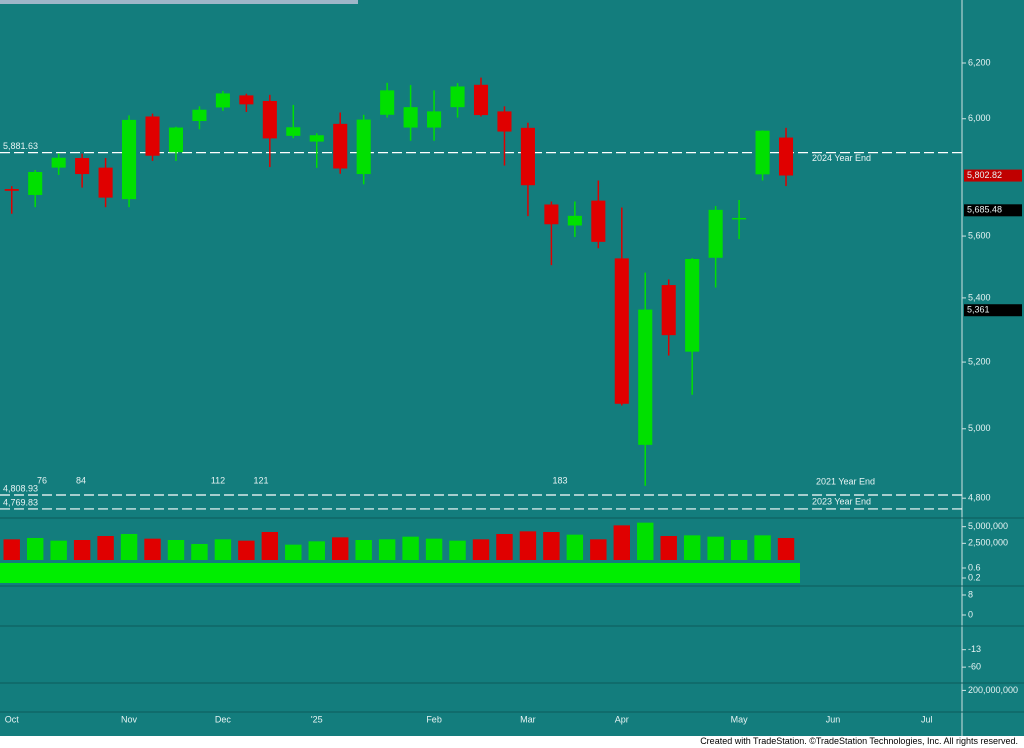 The image size is (1024, 748). Describe the element at coordinates (970, 594) in the screenshot. I see `panel-tick-label: 8` at that location.